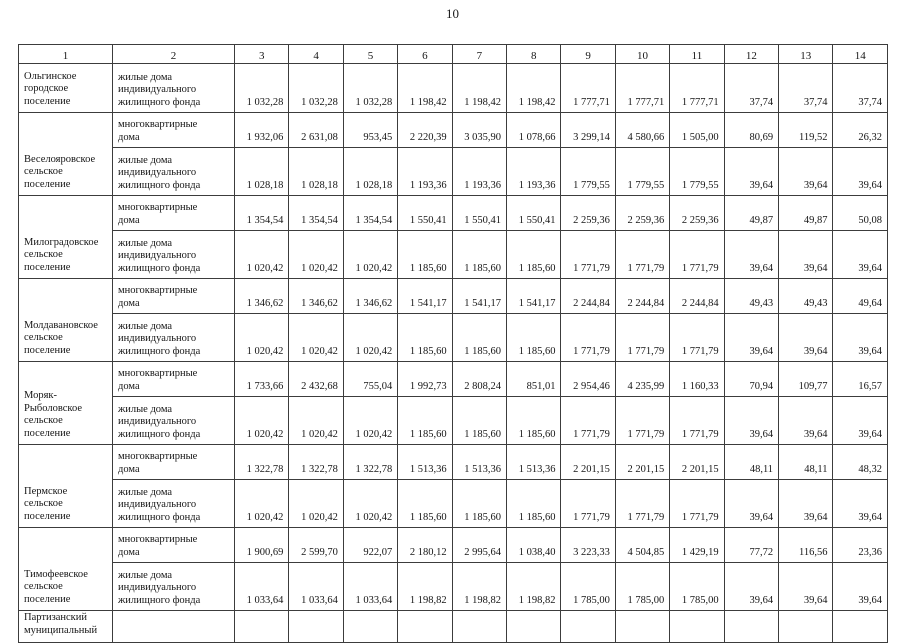  What do you see at coordinates (261, 545) in the screenshot?
I see `value-cell: 1 900,69` at bounding box center [261, 545].